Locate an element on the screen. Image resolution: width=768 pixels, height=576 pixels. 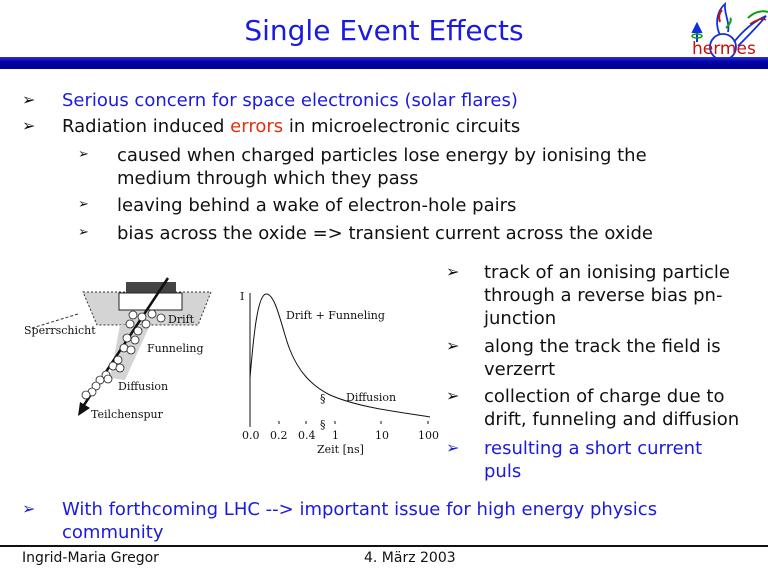
label-drift: Drift is located at coordinates (181, 319).